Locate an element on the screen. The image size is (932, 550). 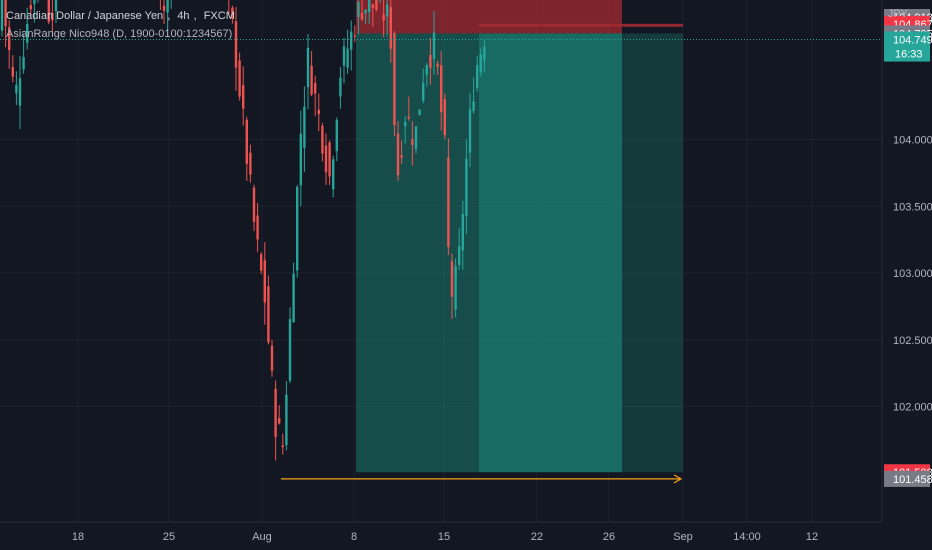
stop-loss-zone is located at coordinates (489, 17).